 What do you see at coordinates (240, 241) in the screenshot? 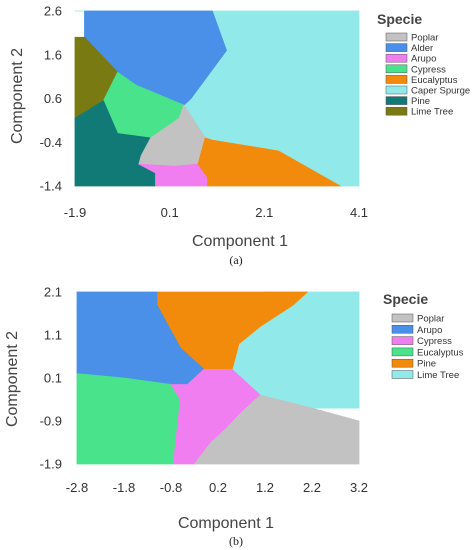
I see `chart-a-x-axis-label: Component 1` at bounding box center [240, 241].